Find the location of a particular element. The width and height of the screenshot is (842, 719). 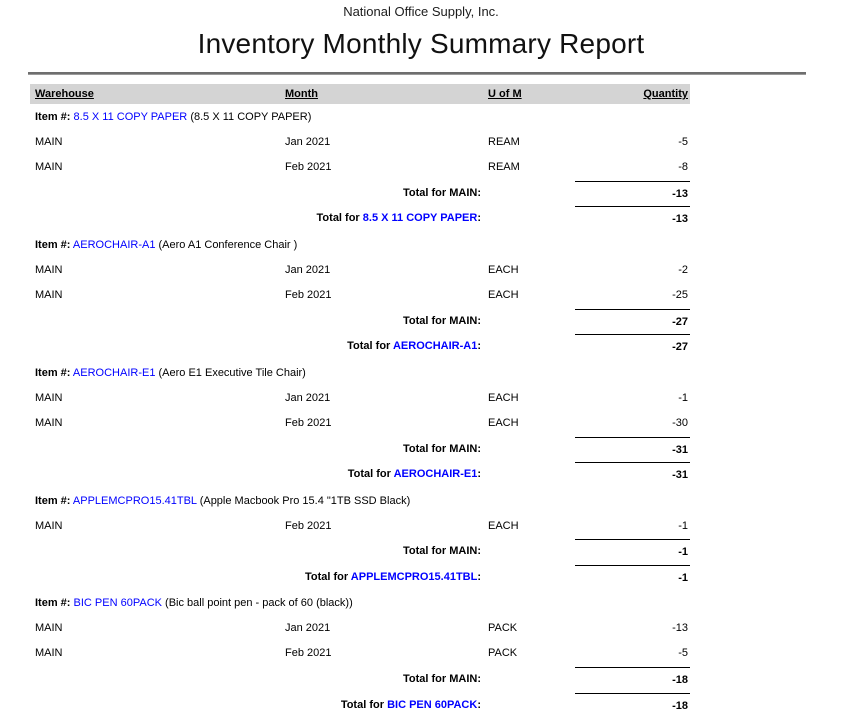

item-total-row: Total for AEROCHAIR-E1: -31 is located at coordinates (360, 475).